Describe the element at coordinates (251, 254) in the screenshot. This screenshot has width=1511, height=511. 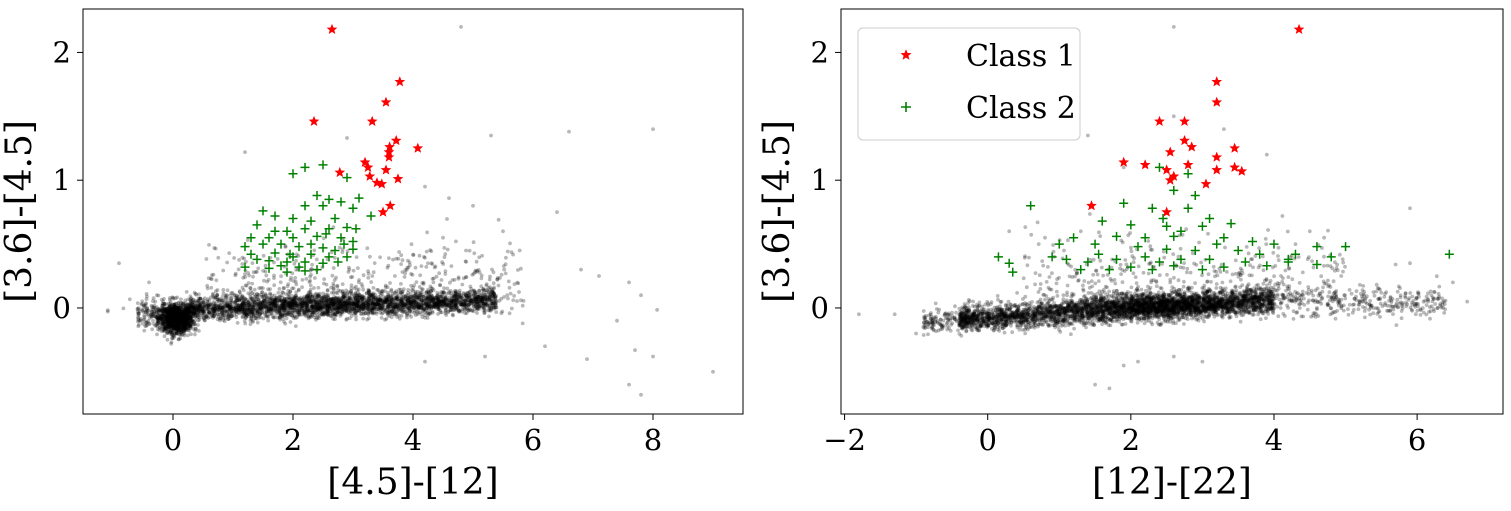
I see `class-2-point` at that location.